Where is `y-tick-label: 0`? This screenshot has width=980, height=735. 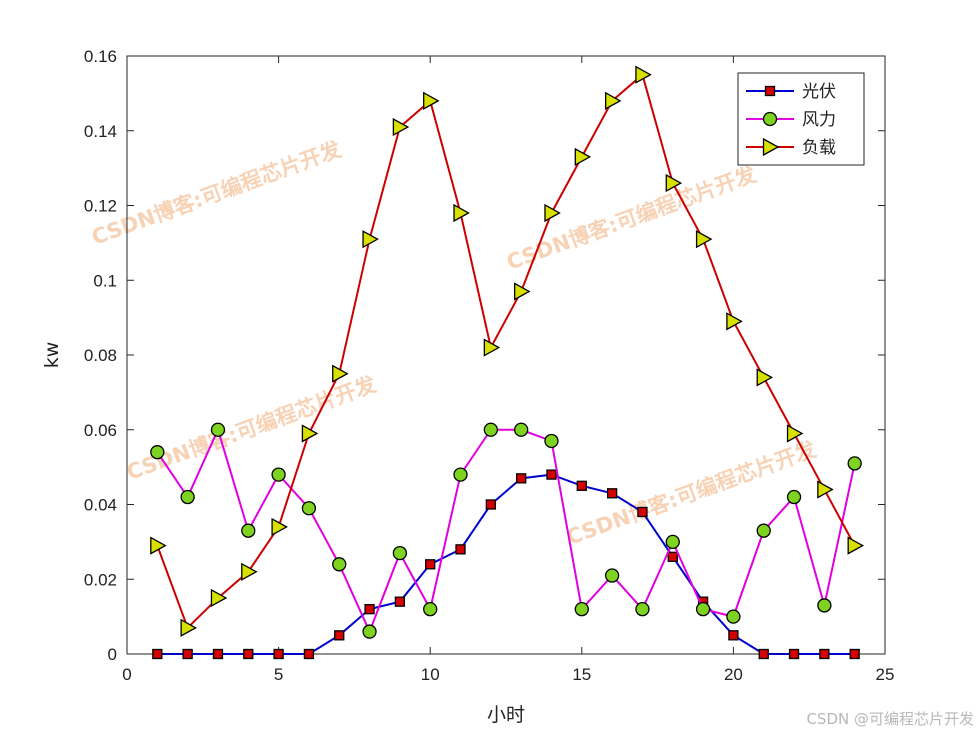 y-tick-label: 0 is located at coordinates (112, 654).